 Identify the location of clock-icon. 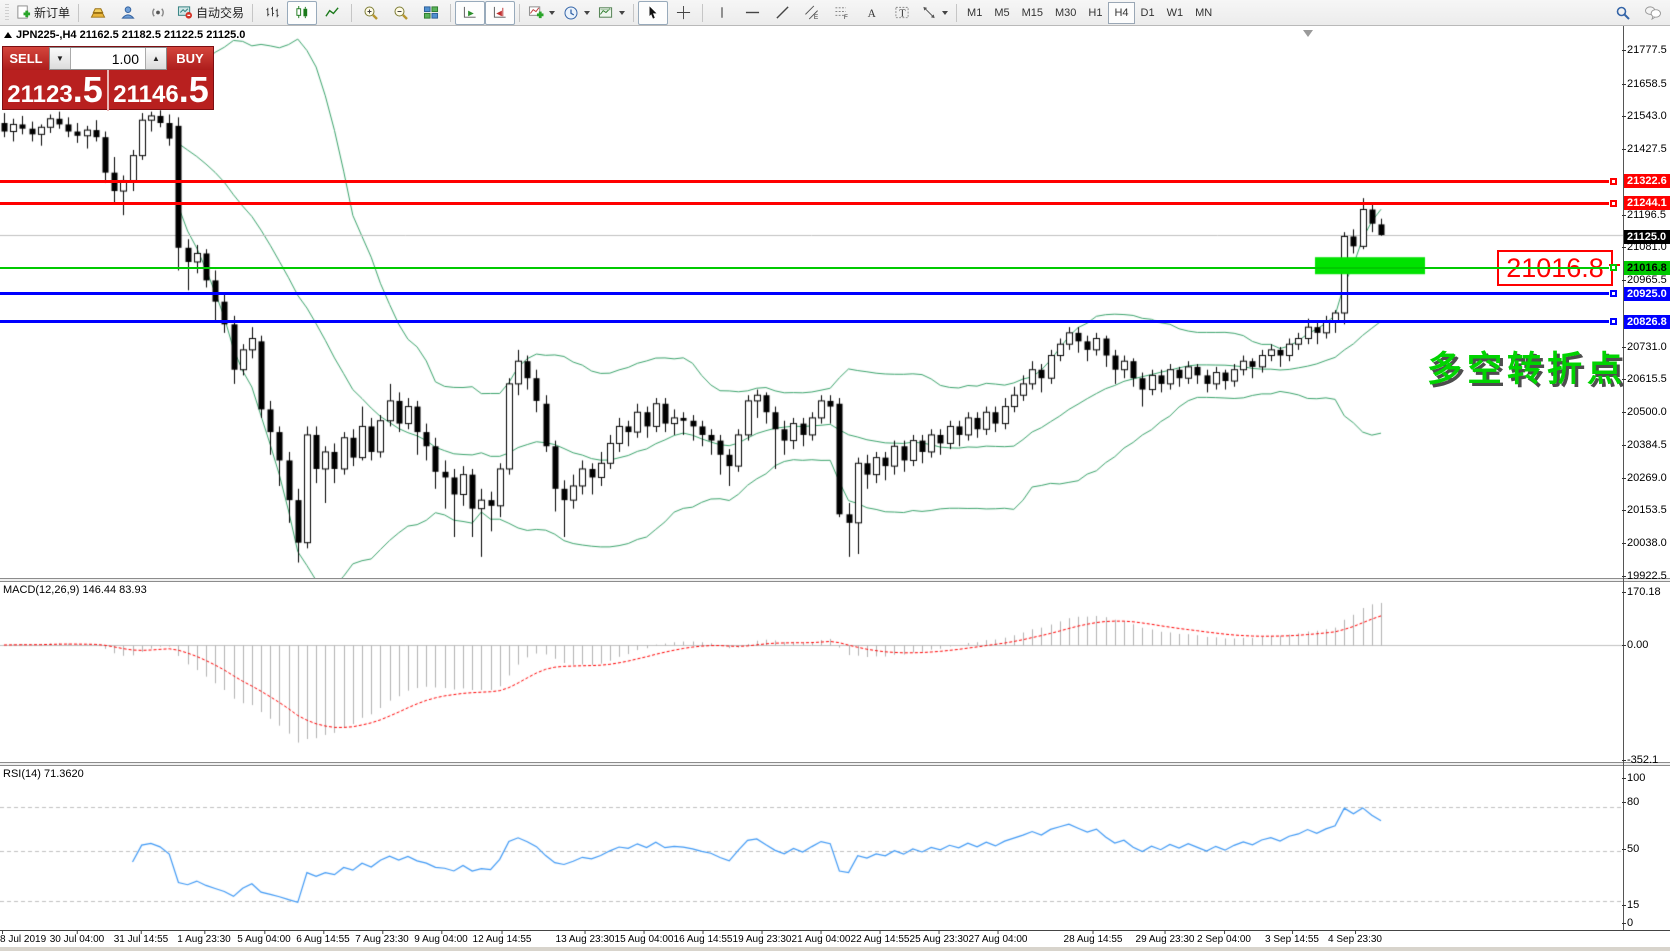
(571, 12).